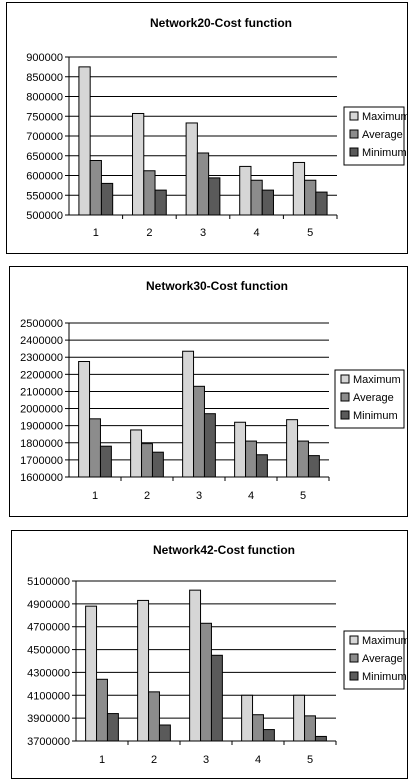  What do you see at coordinates (48, 719) in the screenshot?
I see `y-tick-label: 3900000` at bounding box center [48, 719].